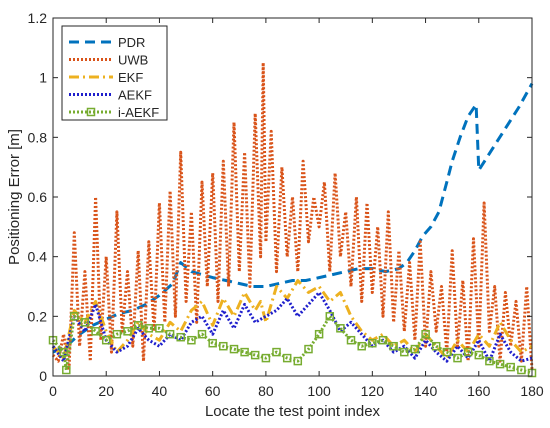  I want to click on x-tick-label: 180, so click(532, 391).